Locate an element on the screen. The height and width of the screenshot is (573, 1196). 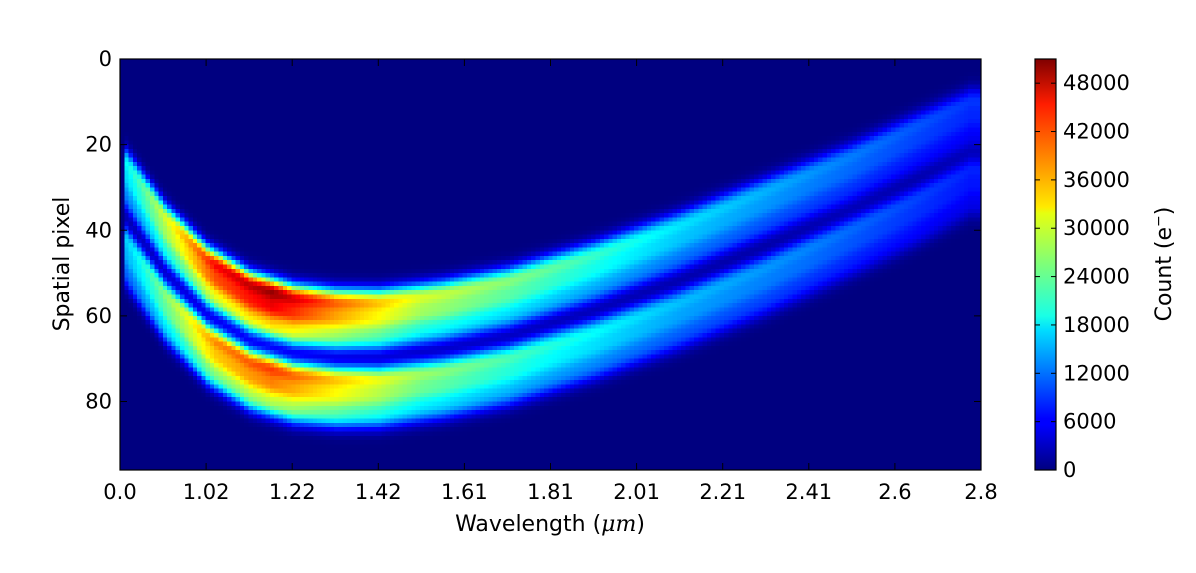
x-tick-label: 2.21 is located at coordinates (722, 492).